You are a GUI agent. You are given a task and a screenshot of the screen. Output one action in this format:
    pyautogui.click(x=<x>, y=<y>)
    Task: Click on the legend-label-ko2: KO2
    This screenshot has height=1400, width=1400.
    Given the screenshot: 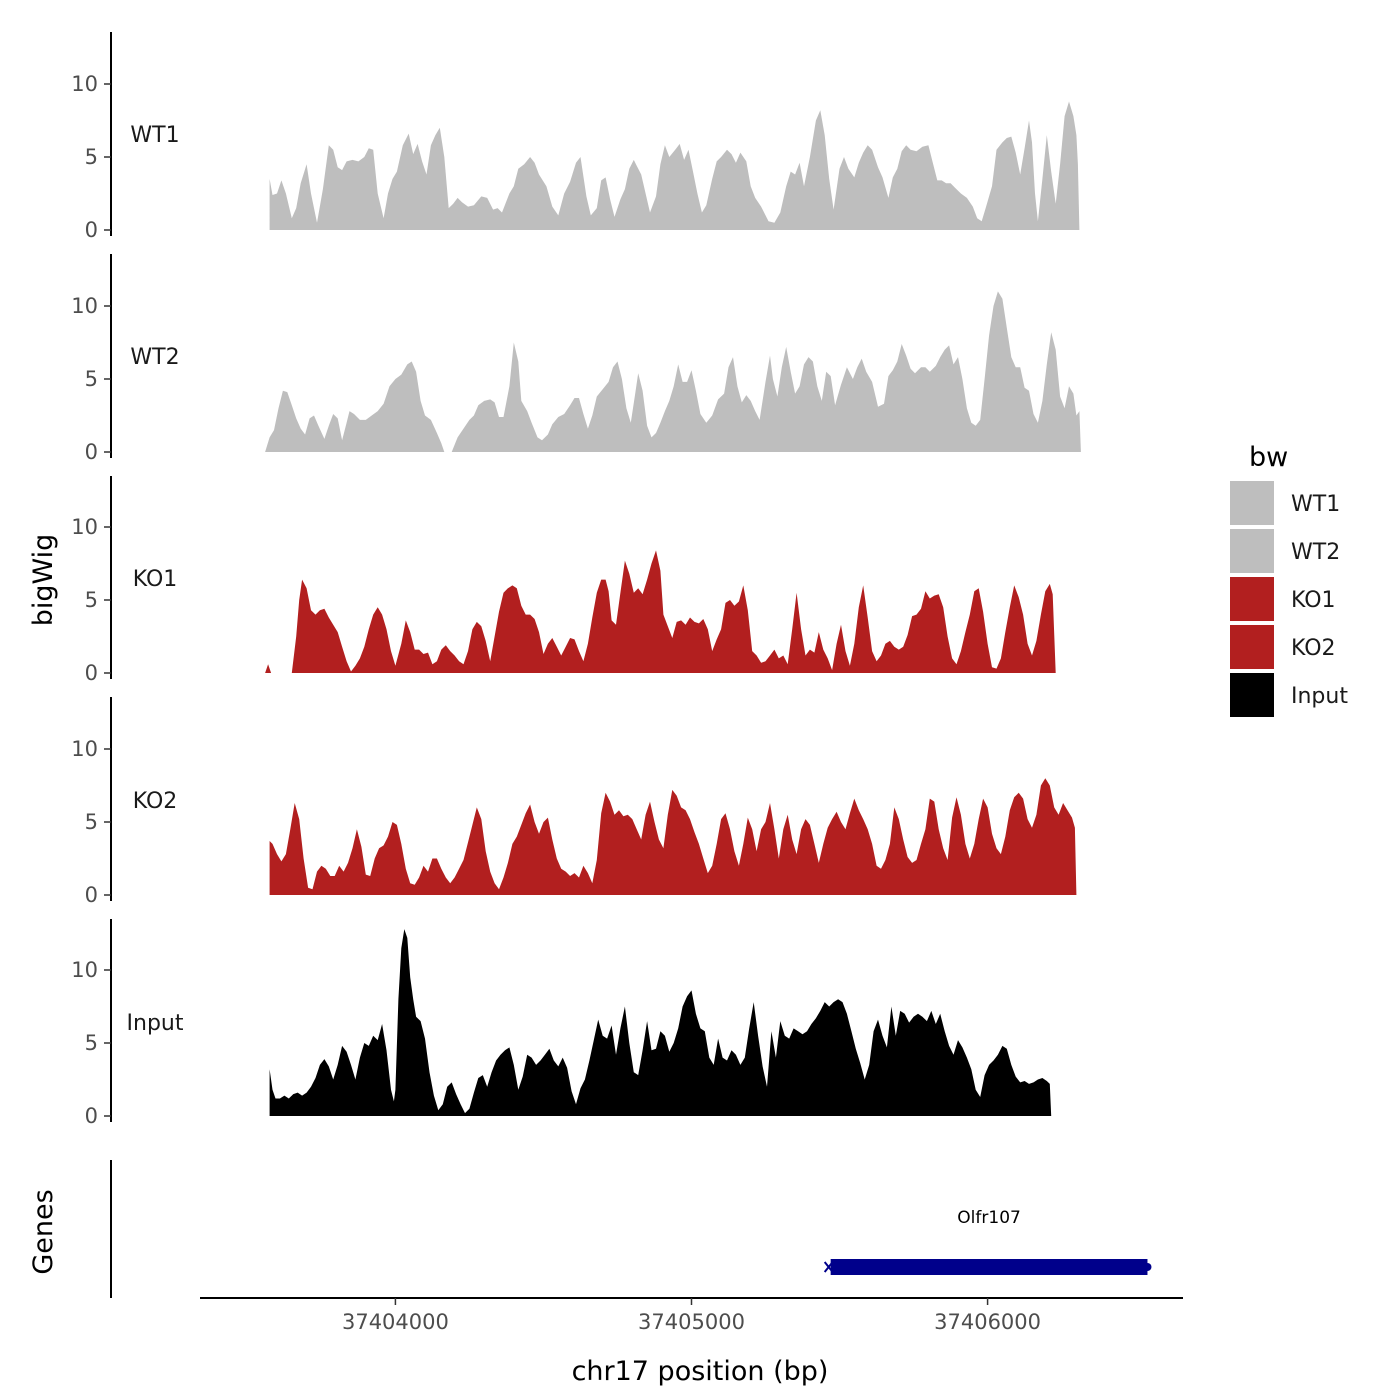 What is the action you would take?
    pyautogui.click(x=1313, y=648)
    